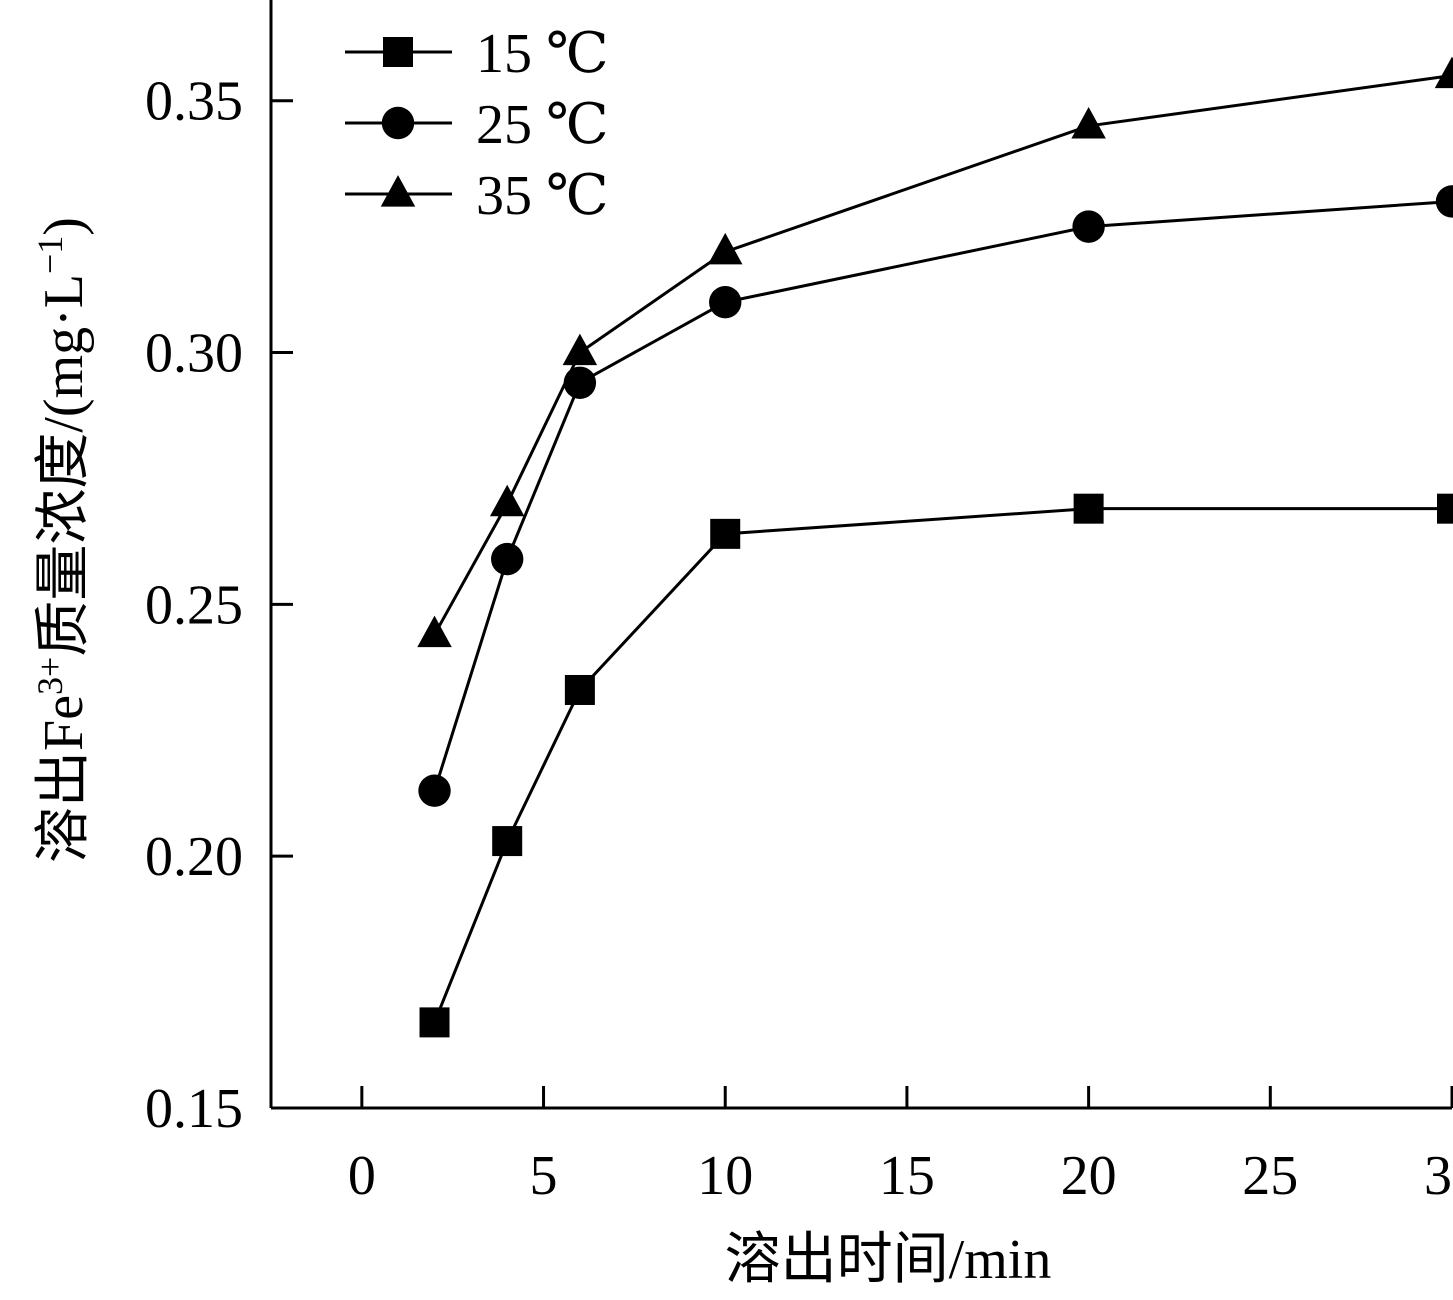  I want to click on x-axis-label: 溶出时间/min, so click(888, 1260).